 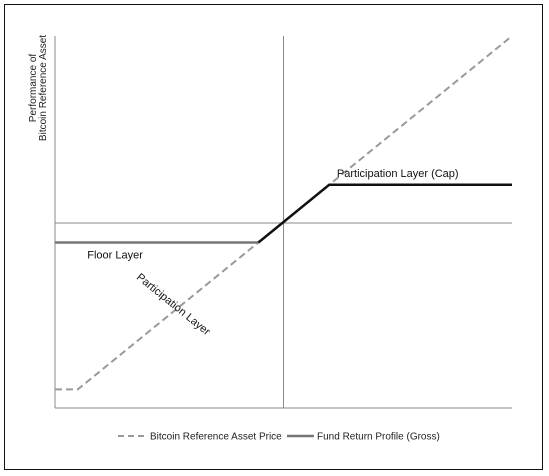 What do you see at coordinates (115, 255) in the screenshot?
I see `annotation-floor-layer: Floor Layer` at bounding box center [115, 255].